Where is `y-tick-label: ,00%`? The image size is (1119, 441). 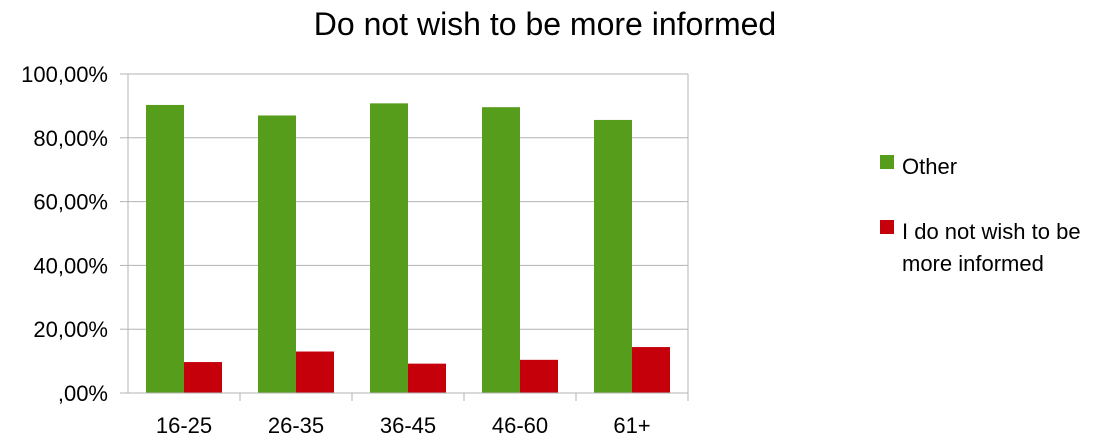
y-tick-label: ,00% is located at coordinates (83, 393).